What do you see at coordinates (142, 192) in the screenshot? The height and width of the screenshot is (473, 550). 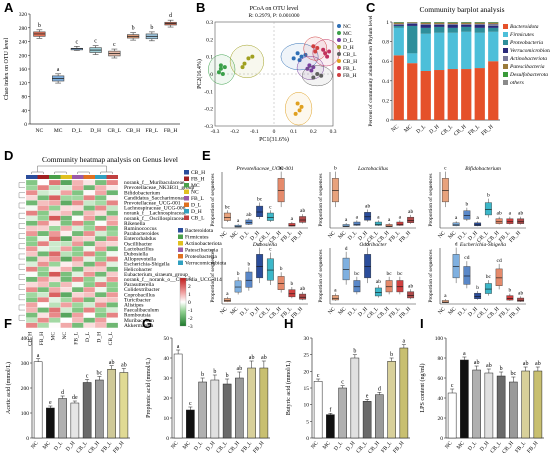 I see `d-row-label: Bifidobacterium` at bounding box center [142, 192].